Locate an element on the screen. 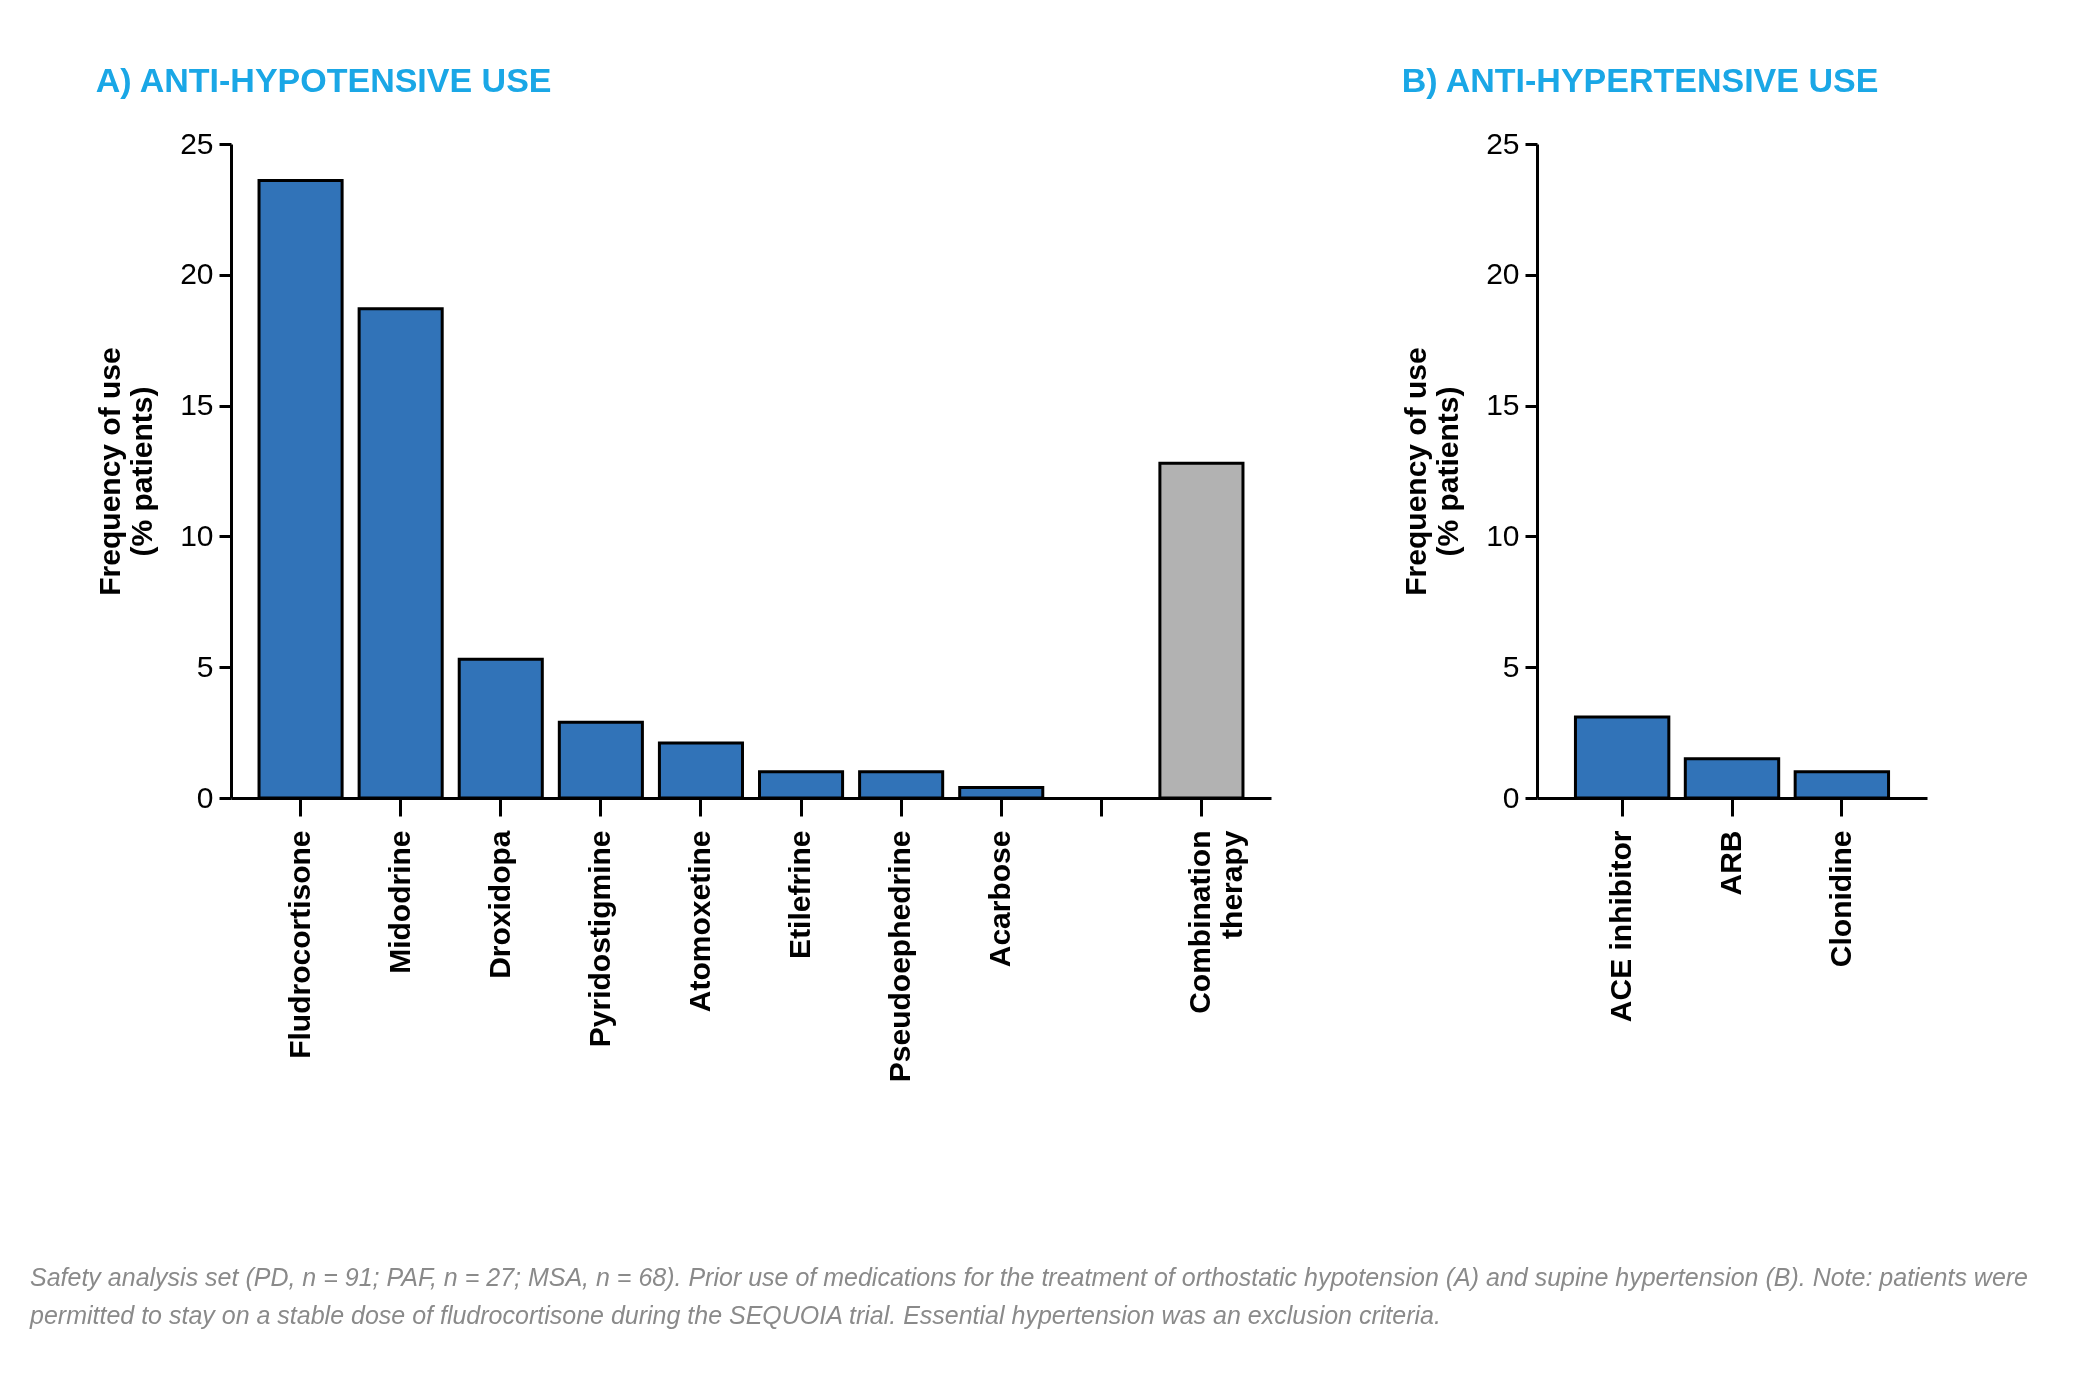  text: Safety analysis set (PD, n = 91; PAF, n = 27; MSA, n = 68). Prior use of medications for the treatment of orthostatic hypotension (A) and supine hypertension (B). Note: patients were permitted to stay on a stable dose of fludrocortisone during the SEQUOIA trial. Essential hypertension was an exclusion criteria. is located at coordinates (1030, 1296).